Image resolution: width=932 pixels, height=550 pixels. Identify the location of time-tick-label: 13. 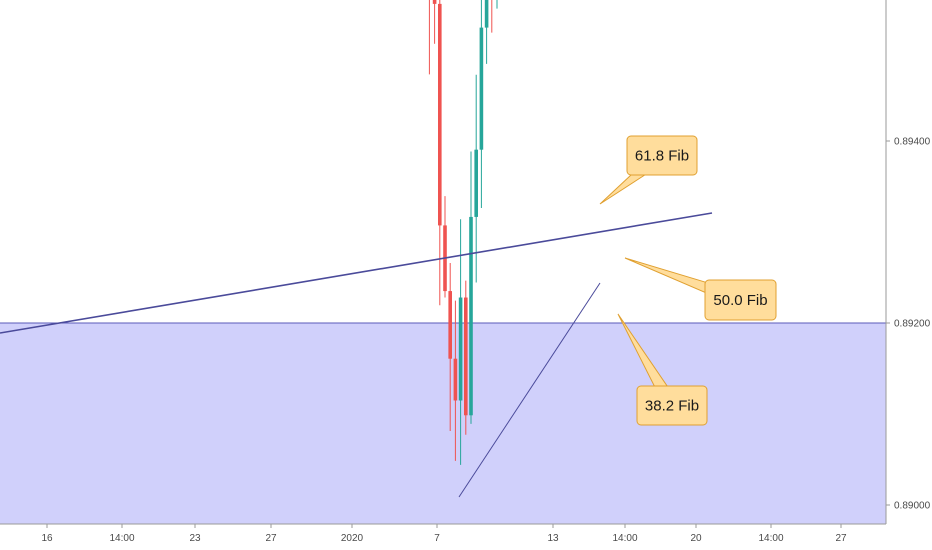
(553, 538).